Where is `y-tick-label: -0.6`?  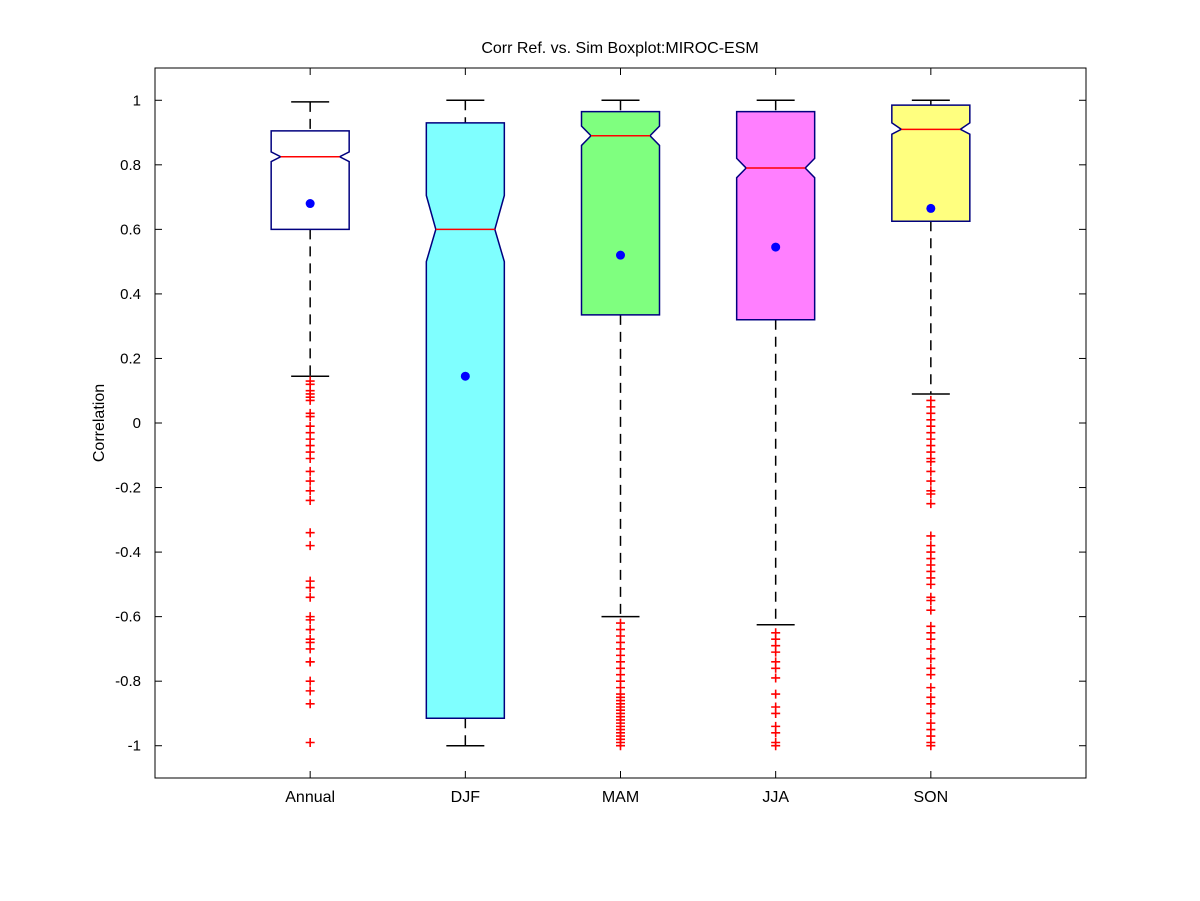
y-tick-label: -0.6 is located at coordinates (128, 617).